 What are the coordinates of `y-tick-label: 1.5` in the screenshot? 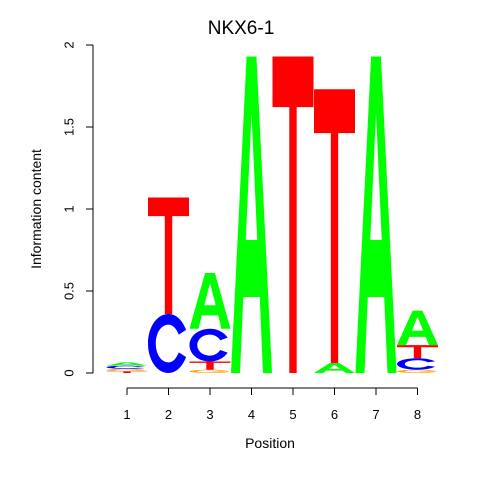 It's located at (68, 127).